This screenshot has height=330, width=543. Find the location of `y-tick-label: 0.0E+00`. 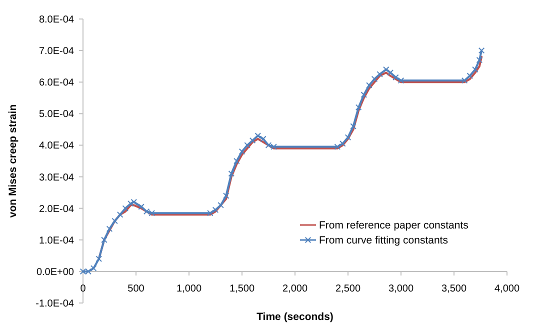

y-tick-label: 0.0E+00 is located at coordinates (55, 272).